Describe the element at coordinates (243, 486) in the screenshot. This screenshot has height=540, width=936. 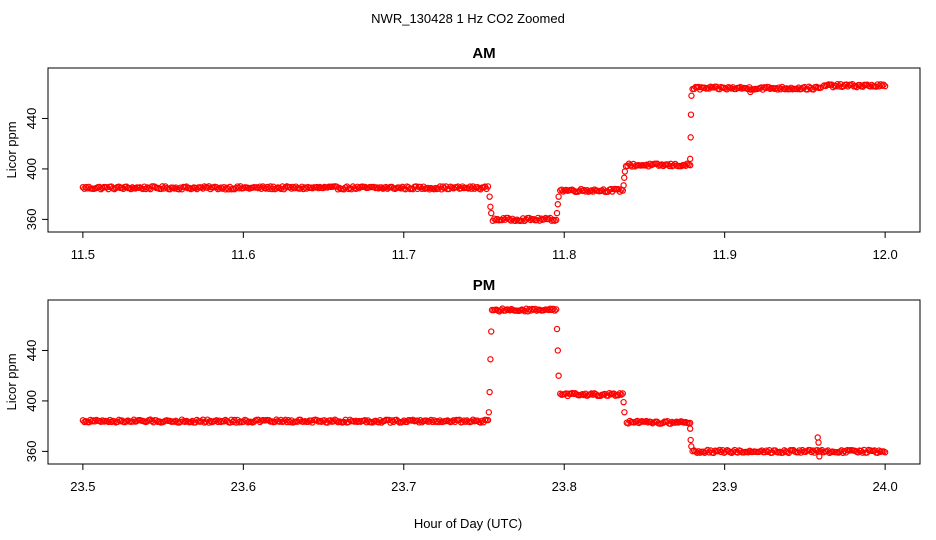
I see `x-tick-label: 23.6` at that location.